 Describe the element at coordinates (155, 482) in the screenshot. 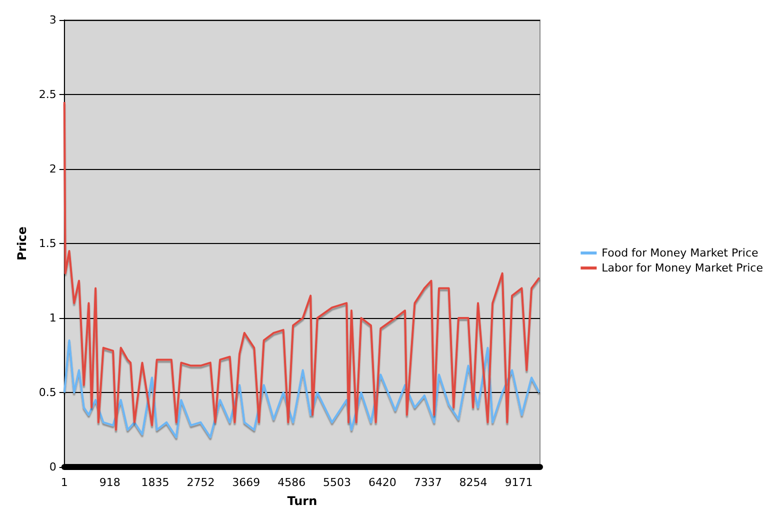

I see `x-tick-label: 1835` at that location.